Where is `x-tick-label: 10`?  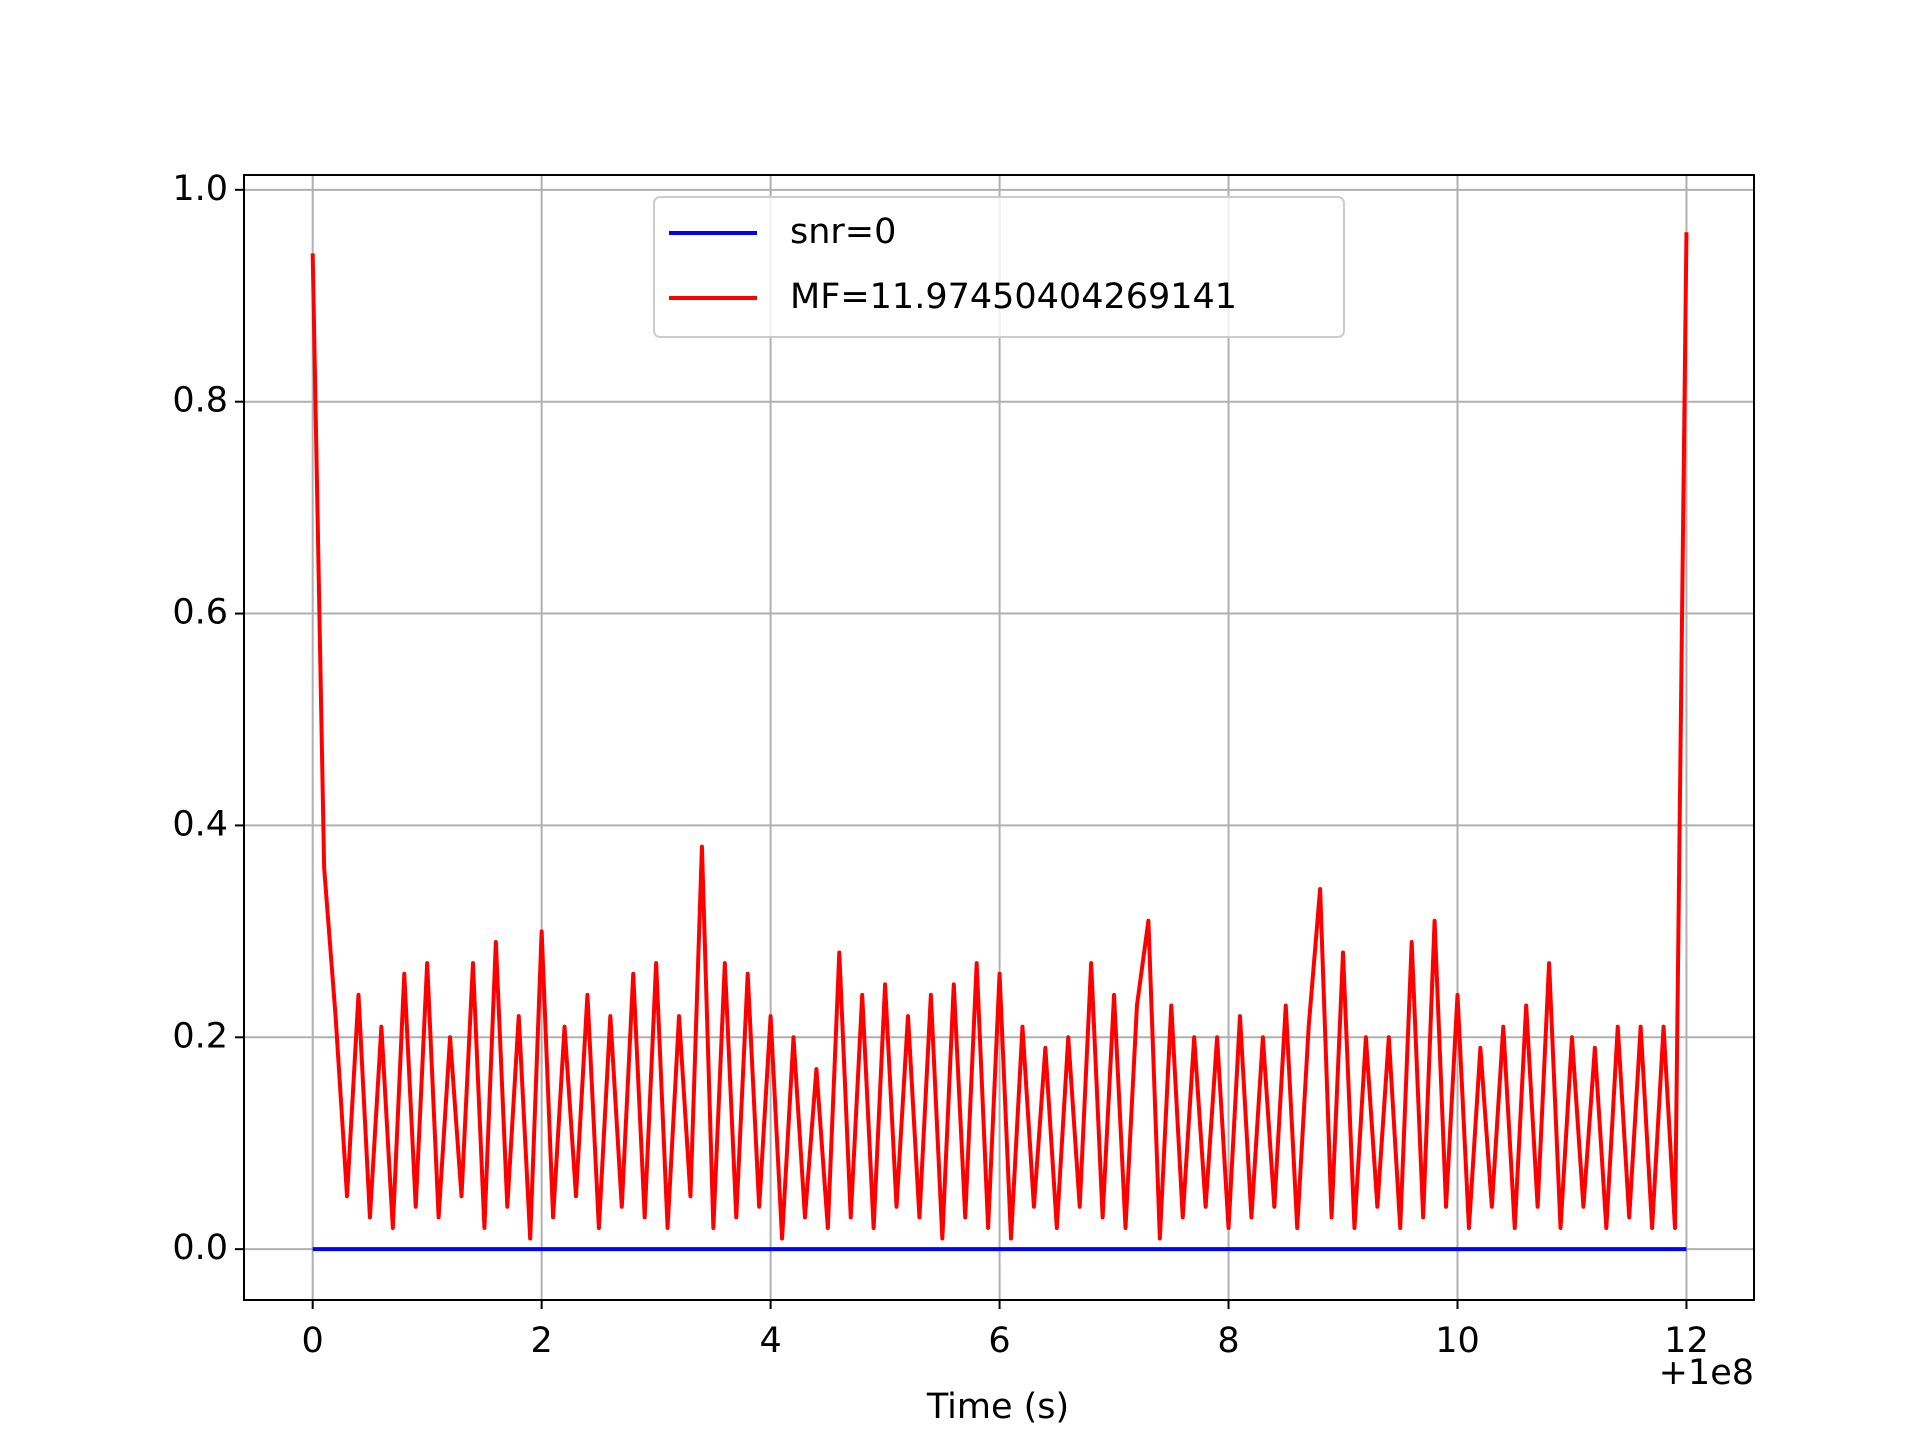 x-tick-label: 10 is located at coordinates (1457, 1341).